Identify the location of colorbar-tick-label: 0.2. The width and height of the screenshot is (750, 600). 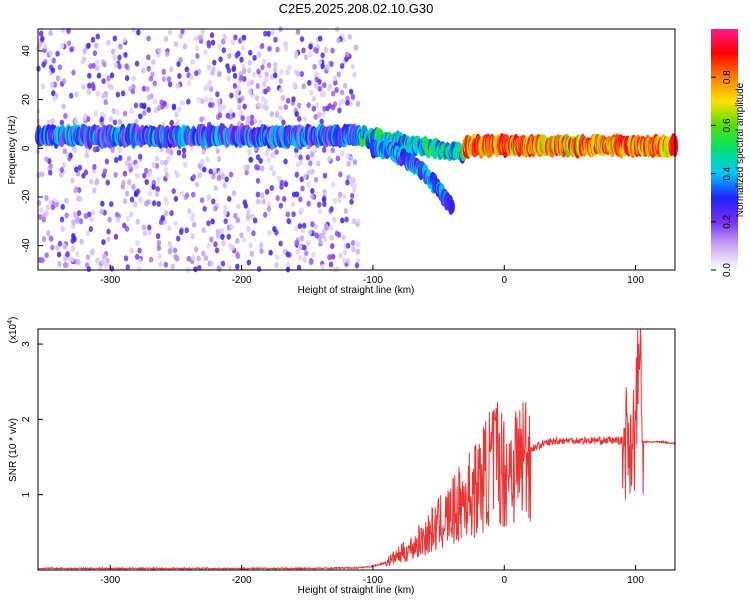
(727, 221).